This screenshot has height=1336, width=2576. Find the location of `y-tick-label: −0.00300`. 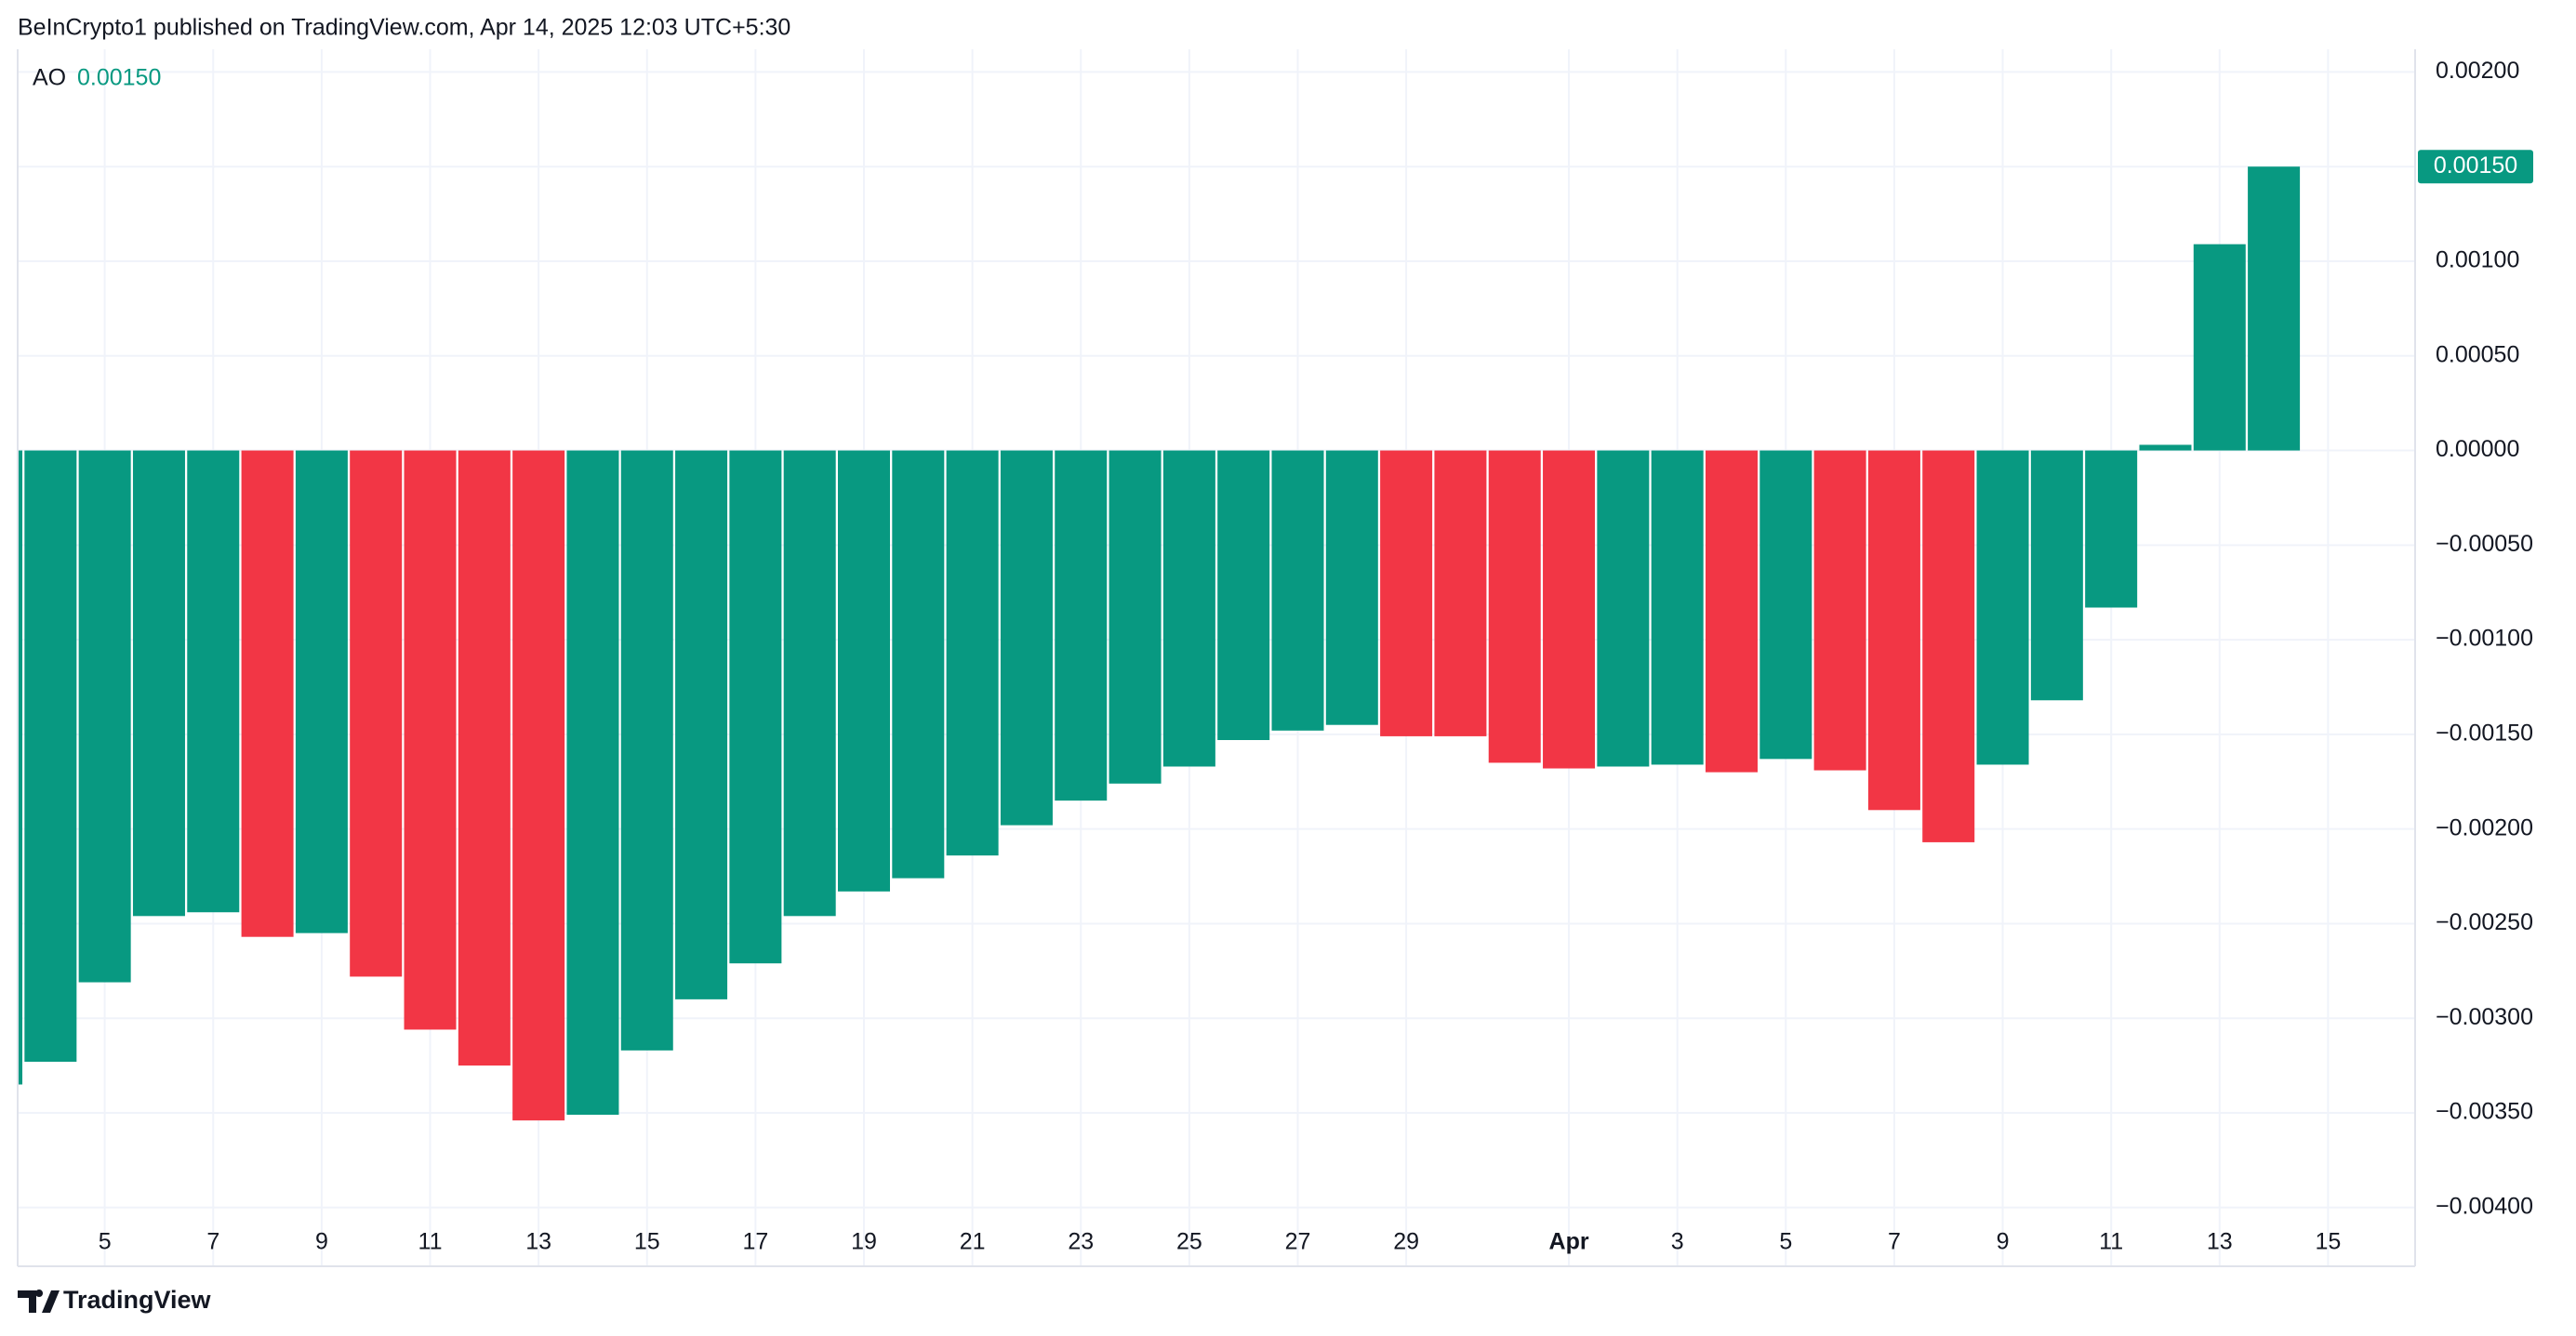

y-tick-label: −0.00300 is located at coordinates (2484, 1017).